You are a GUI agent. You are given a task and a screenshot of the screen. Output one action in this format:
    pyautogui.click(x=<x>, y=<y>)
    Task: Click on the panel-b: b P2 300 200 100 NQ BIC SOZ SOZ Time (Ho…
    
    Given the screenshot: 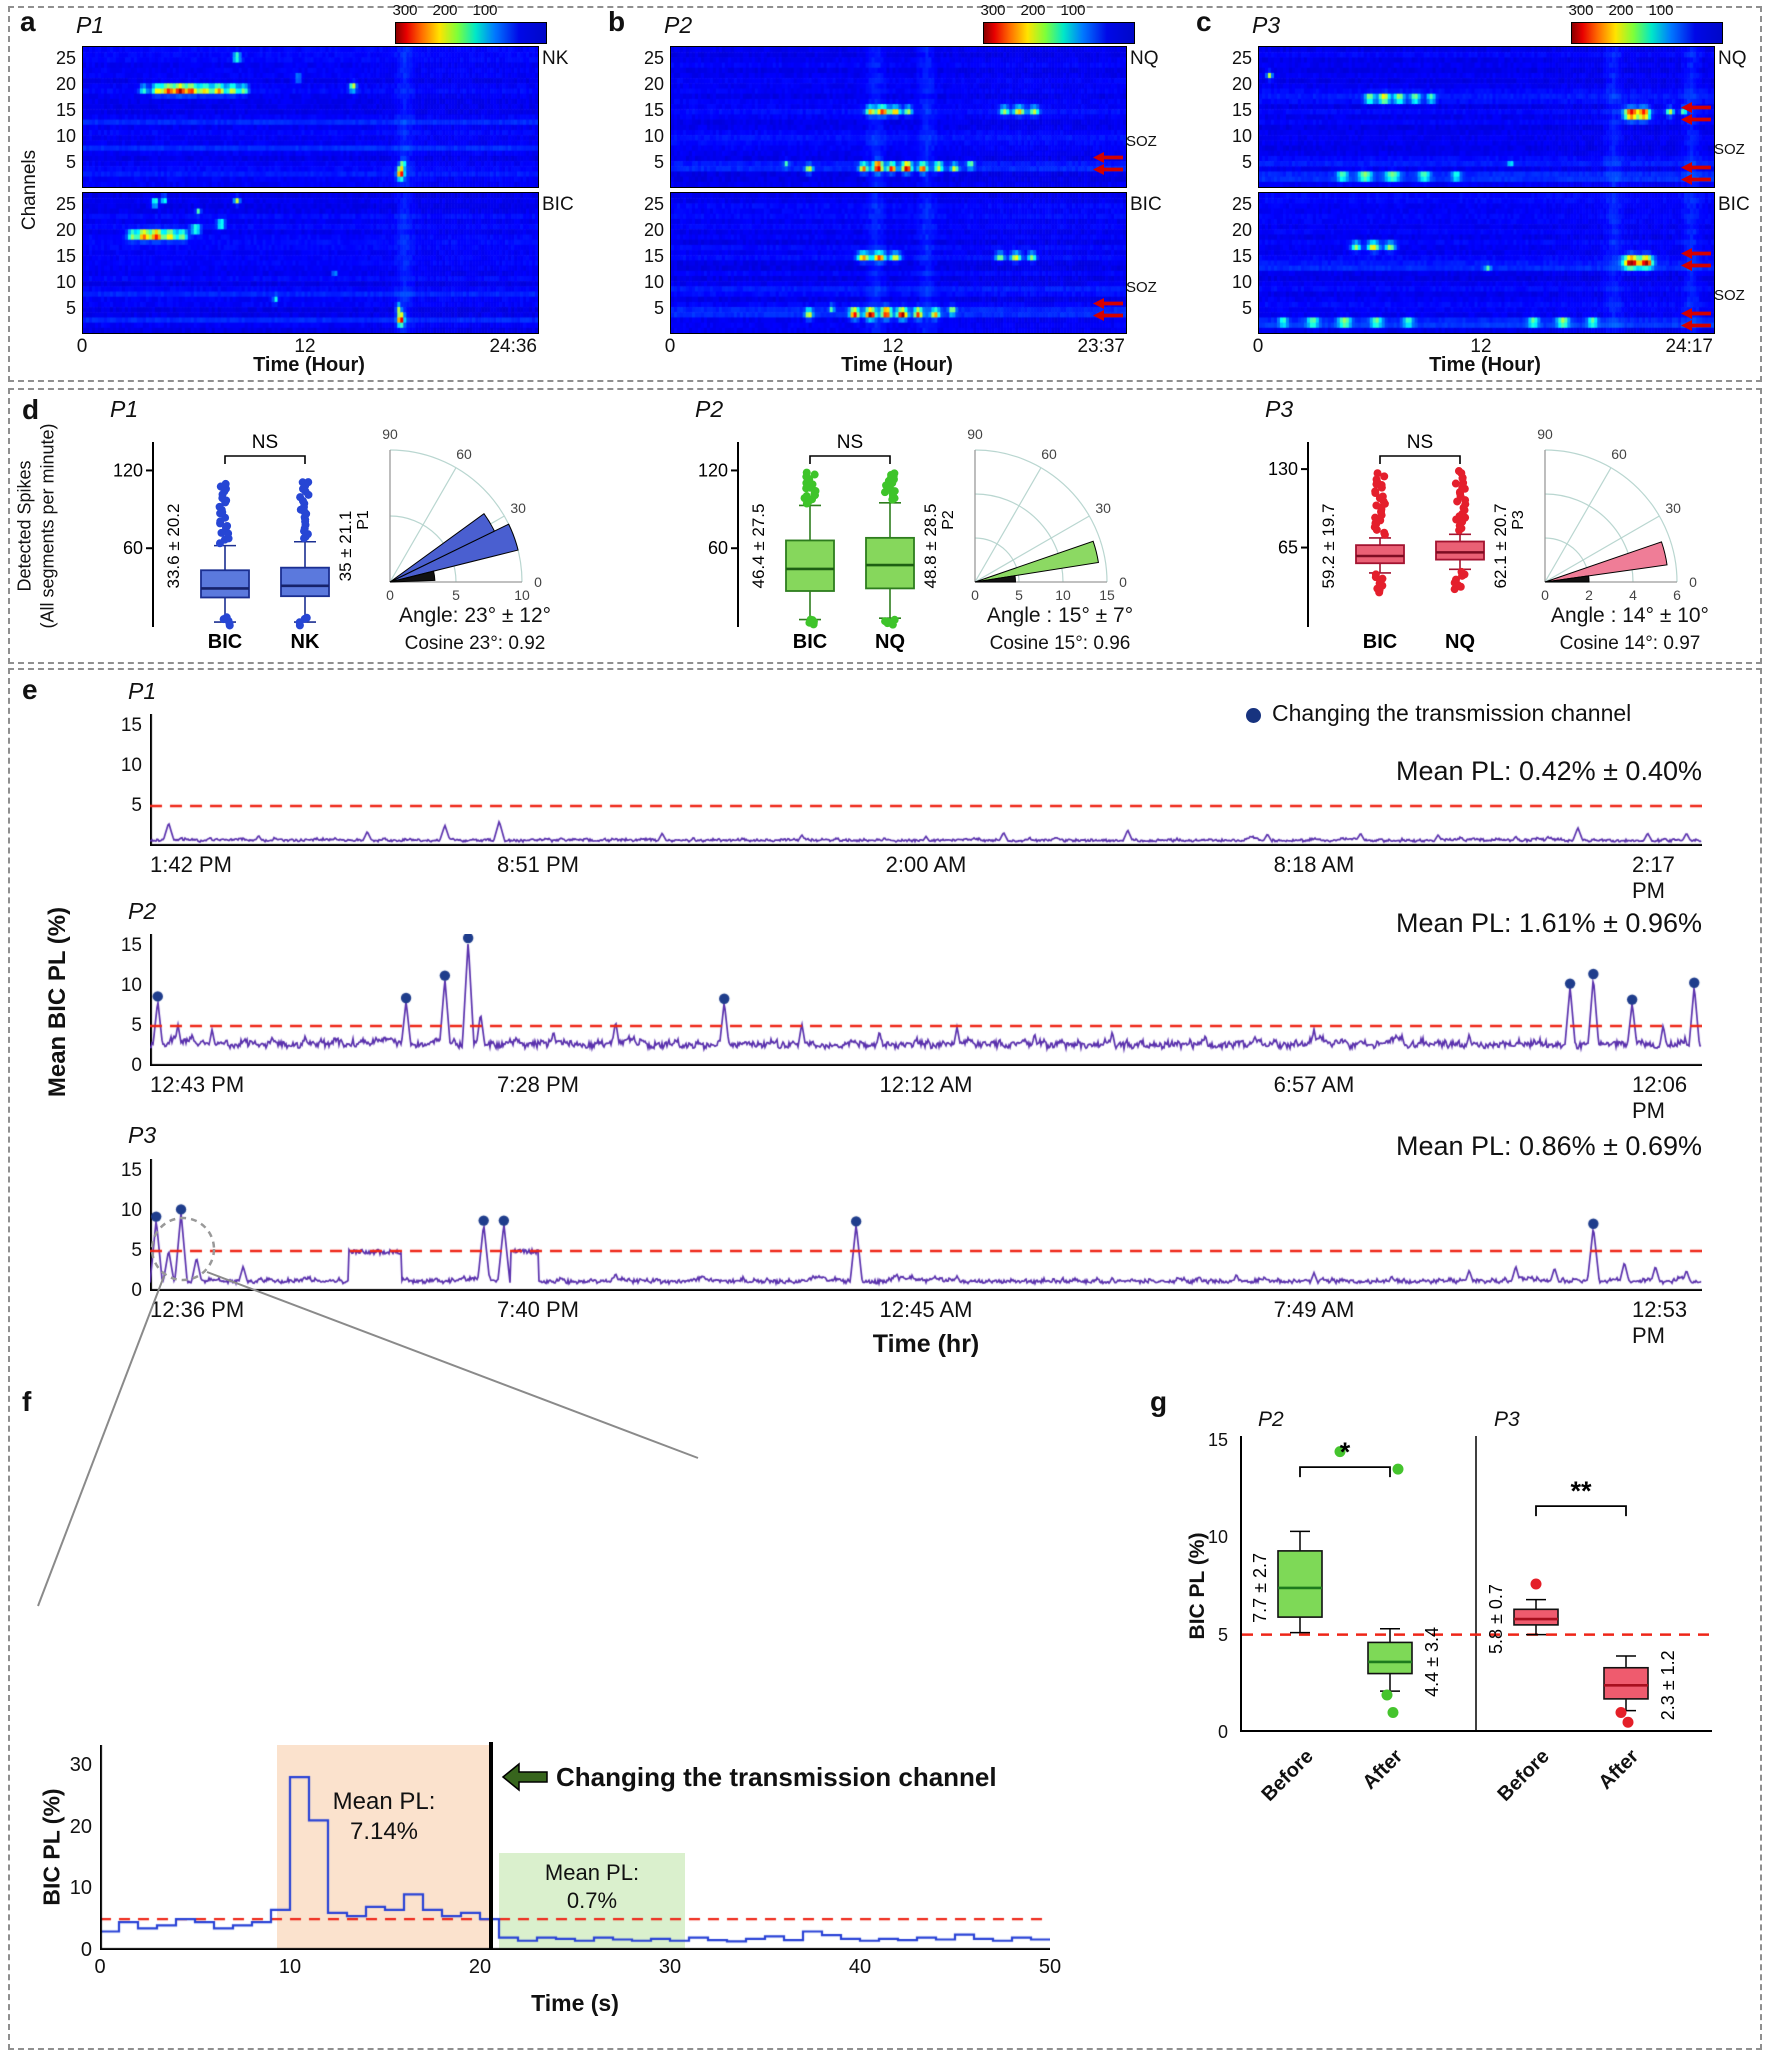 What is the action you would take?
    pyautogui.click(x=892, y=193)
    